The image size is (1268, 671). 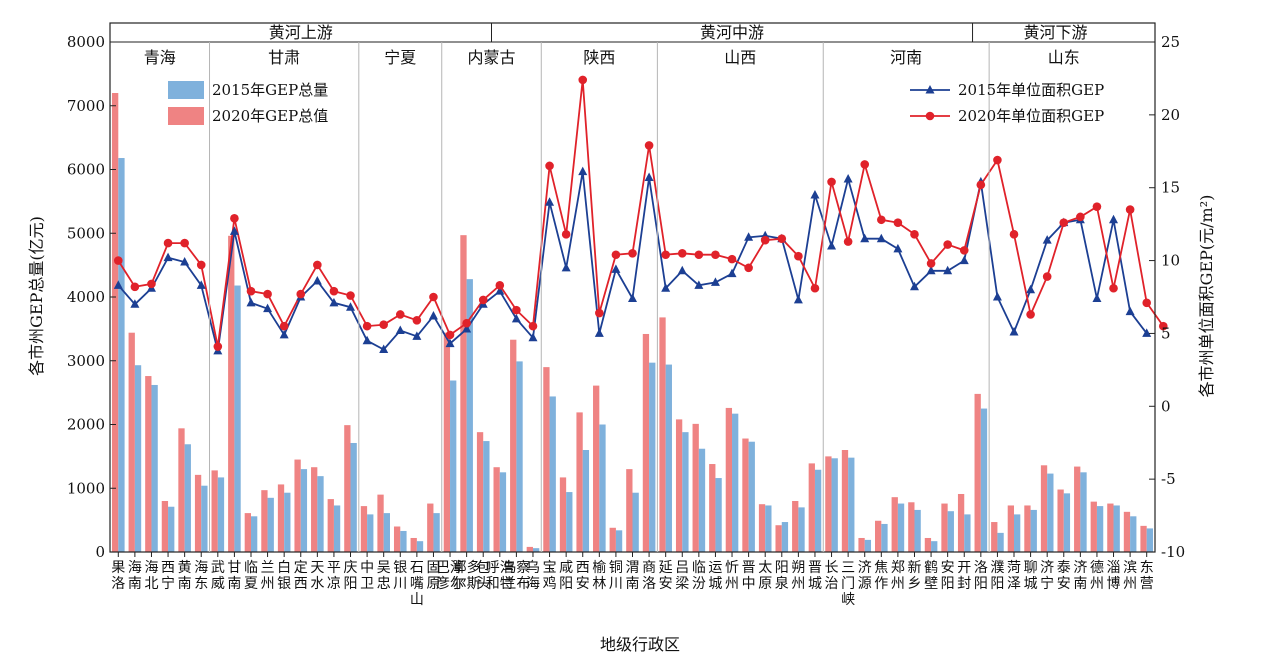 What do you see at coordinates (443, 584) in the screenshot?
I see `x-tick-char: 彦` at bounding box center [443, 584].